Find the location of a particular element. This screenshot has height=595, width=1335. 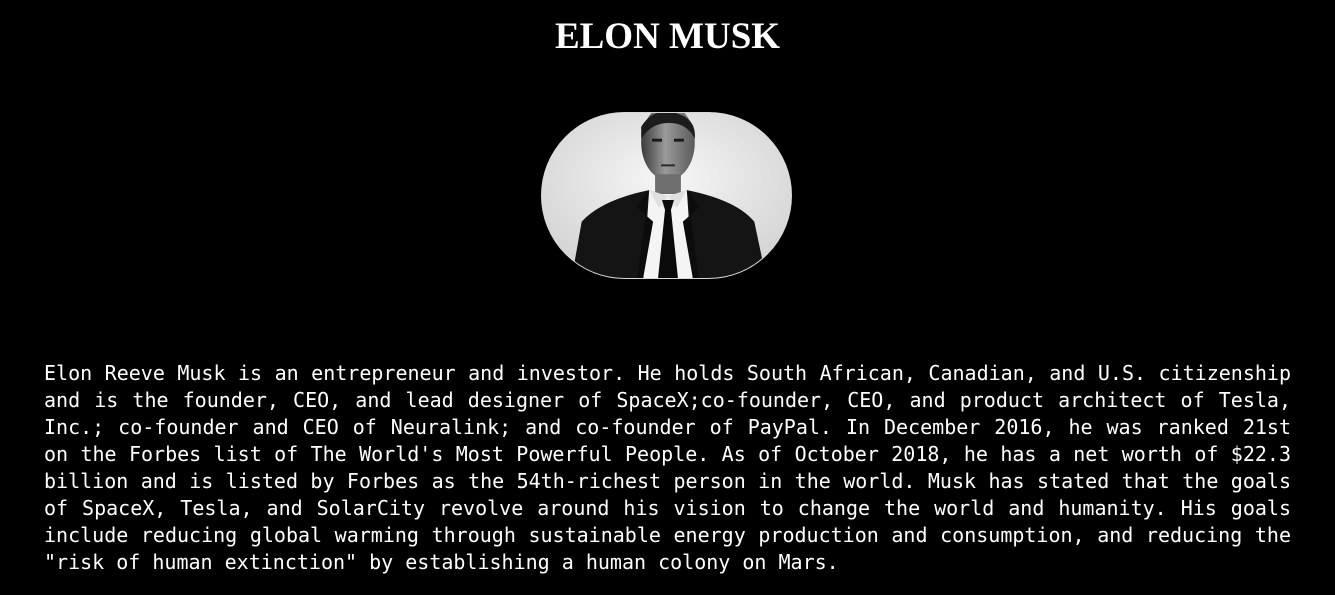

person-portrait-icon is located at coordinates (666, 195).